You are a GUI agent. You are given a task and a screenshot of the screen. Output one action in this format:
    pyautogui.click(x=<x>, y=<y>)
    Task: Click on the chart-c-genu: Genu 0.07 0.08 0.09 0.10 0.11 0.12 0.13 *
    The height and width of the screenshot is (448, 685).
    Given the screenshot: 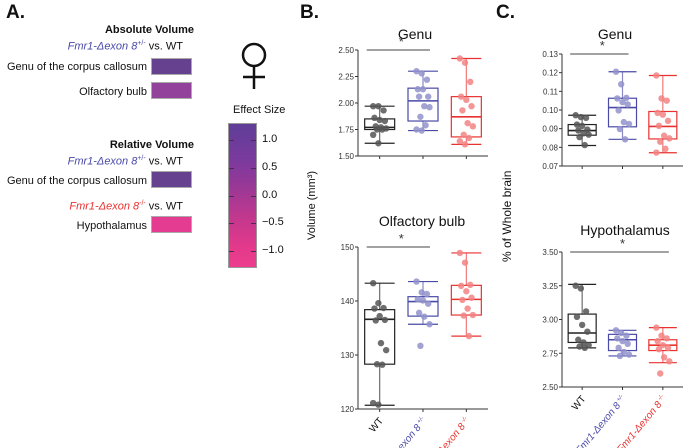 What is the action you would take?
    pyautogui.click(x=612, y=98)
    